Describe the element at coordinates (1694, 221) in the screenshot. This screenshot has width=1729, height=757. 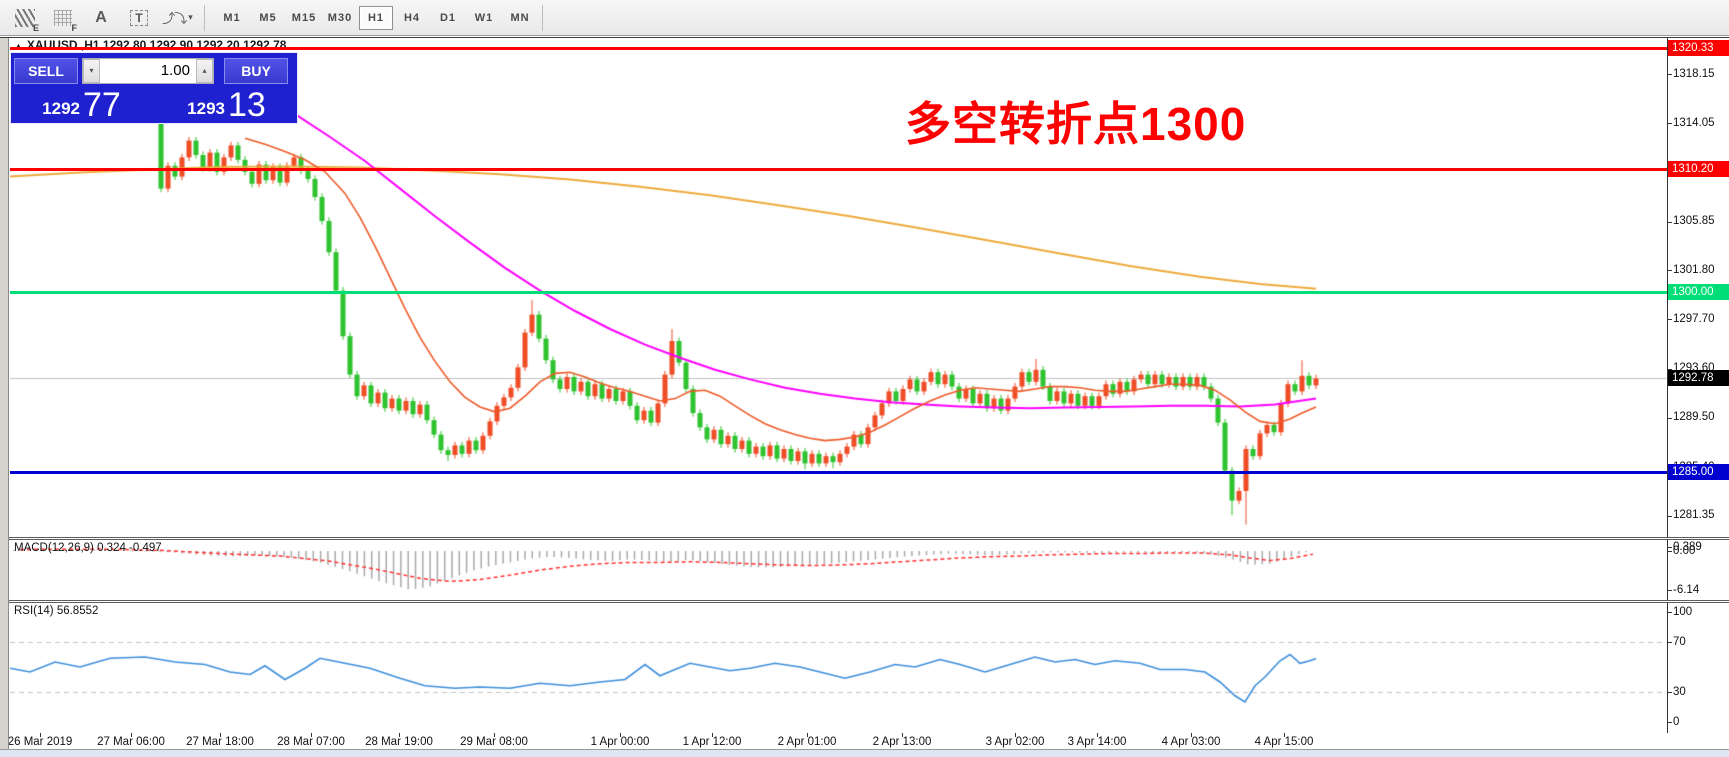
I see `price-tick-label: 1305.85` at that location.